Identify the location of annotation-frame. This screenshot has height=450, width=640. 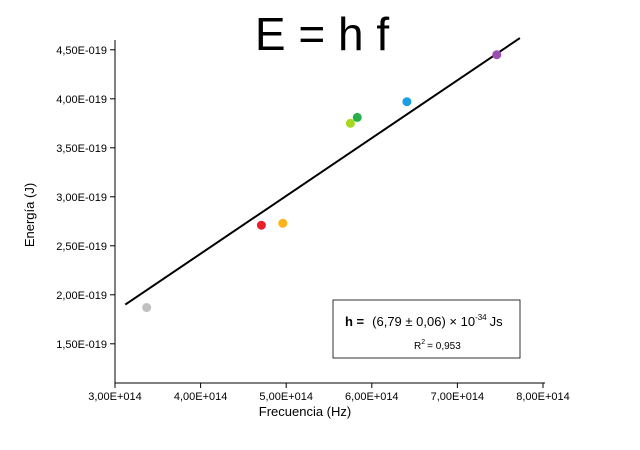
(426, 329).